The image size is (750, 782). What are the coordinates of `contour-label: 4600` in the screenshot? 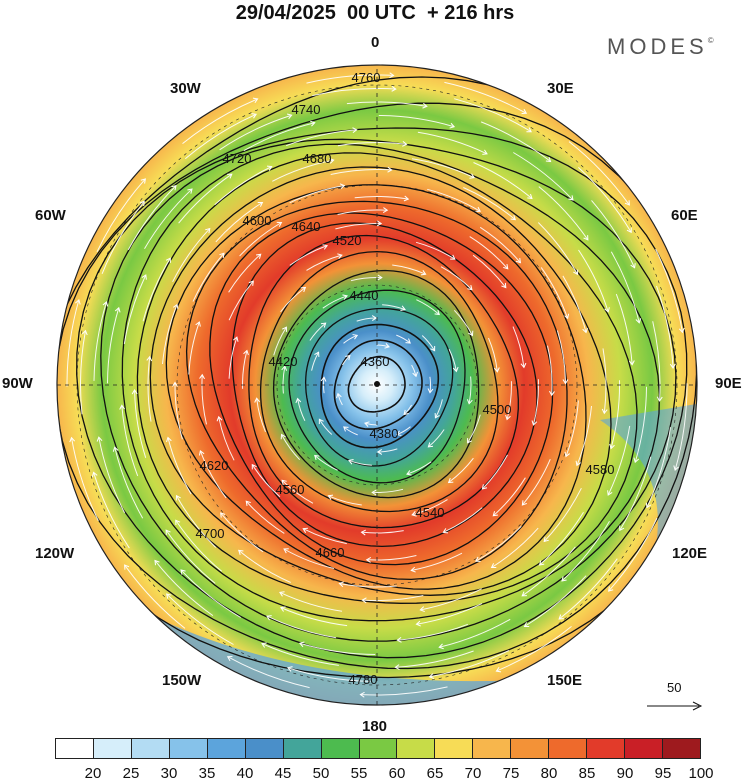 It's located at (257, 220).